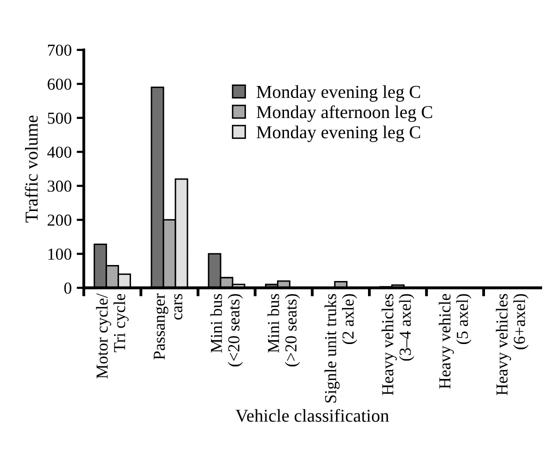 The width and height of the screenshot is (544, 462). Describe the element at coordinates (344, 113) in the screenshot. I see `legend-label: Monday afternoon leg C` at that location.